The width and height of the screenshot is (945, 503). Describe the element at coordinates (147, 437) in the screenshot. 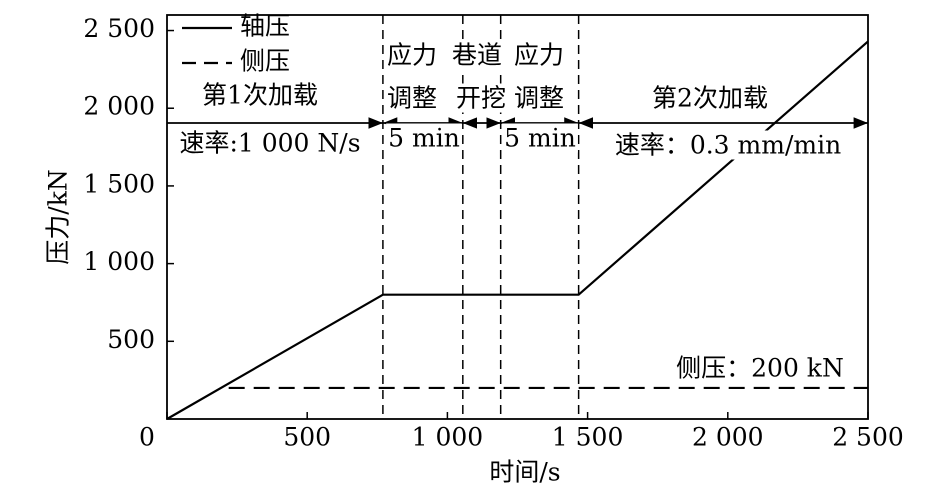

I see `x-tick-label: 0` at that location.